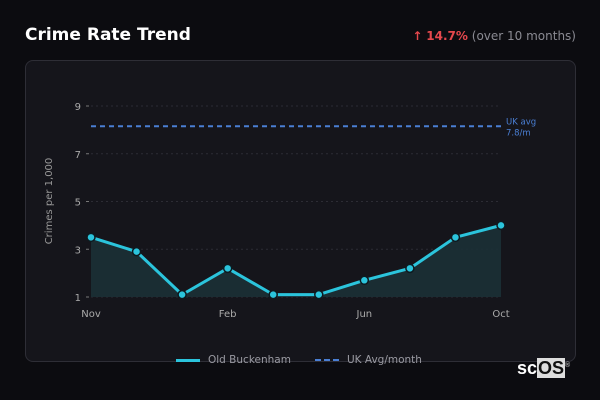  I want to click on x-tick-label: Nov, so click(91, 314).